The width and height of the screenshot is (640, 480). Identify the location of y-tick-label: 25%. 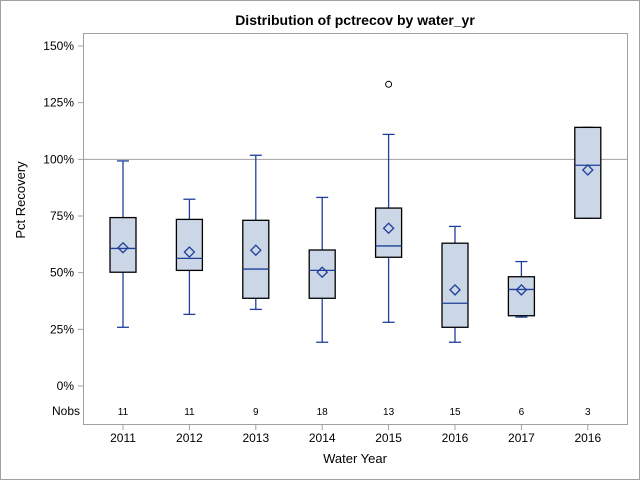
(62, 329).